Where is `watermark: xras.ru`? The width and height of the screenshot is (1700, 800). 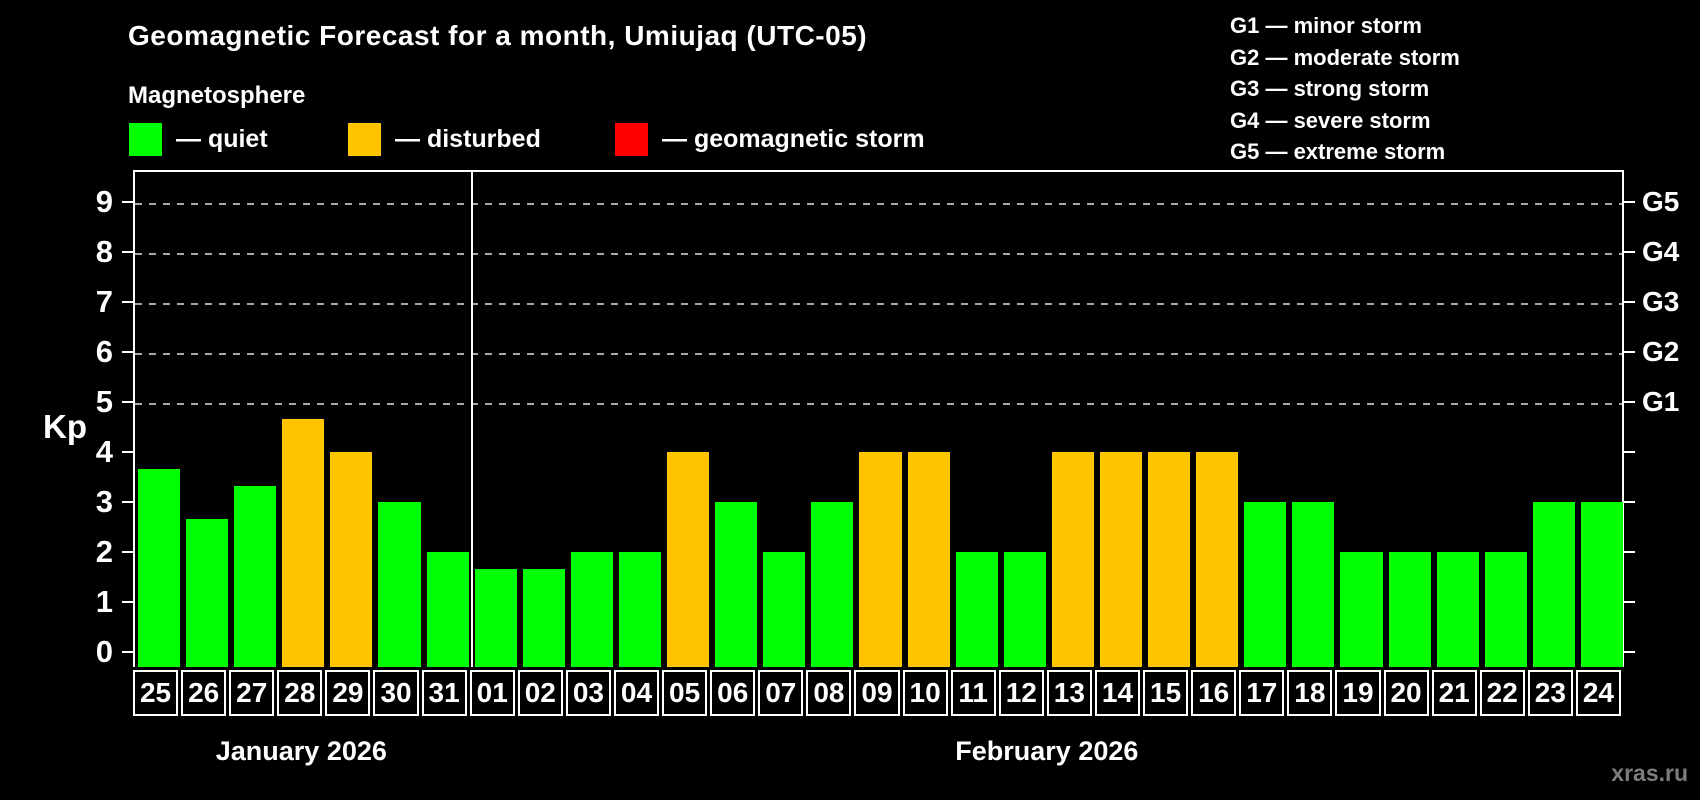
watermark: xras.ru is located at coordinates (1649, 773).